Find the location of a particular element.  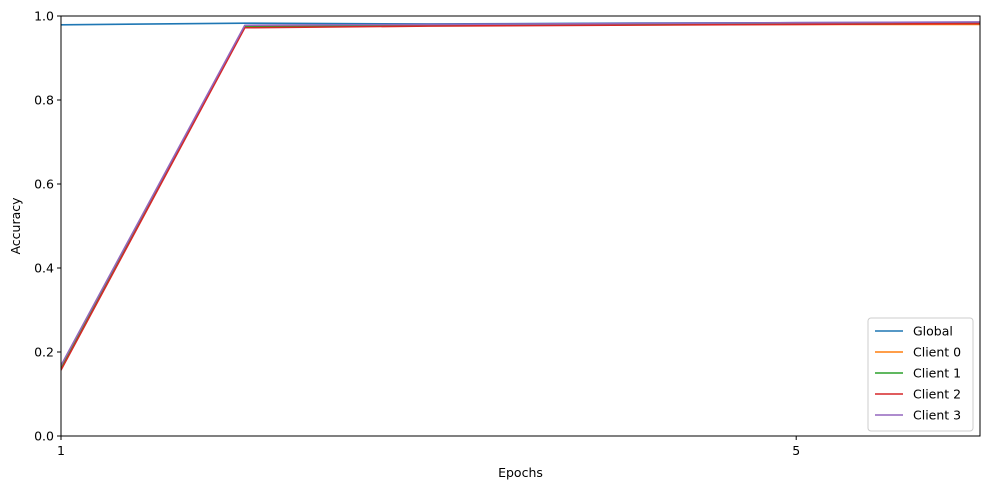

x-axis-label: Epochs is located at coordinates (520, 472).